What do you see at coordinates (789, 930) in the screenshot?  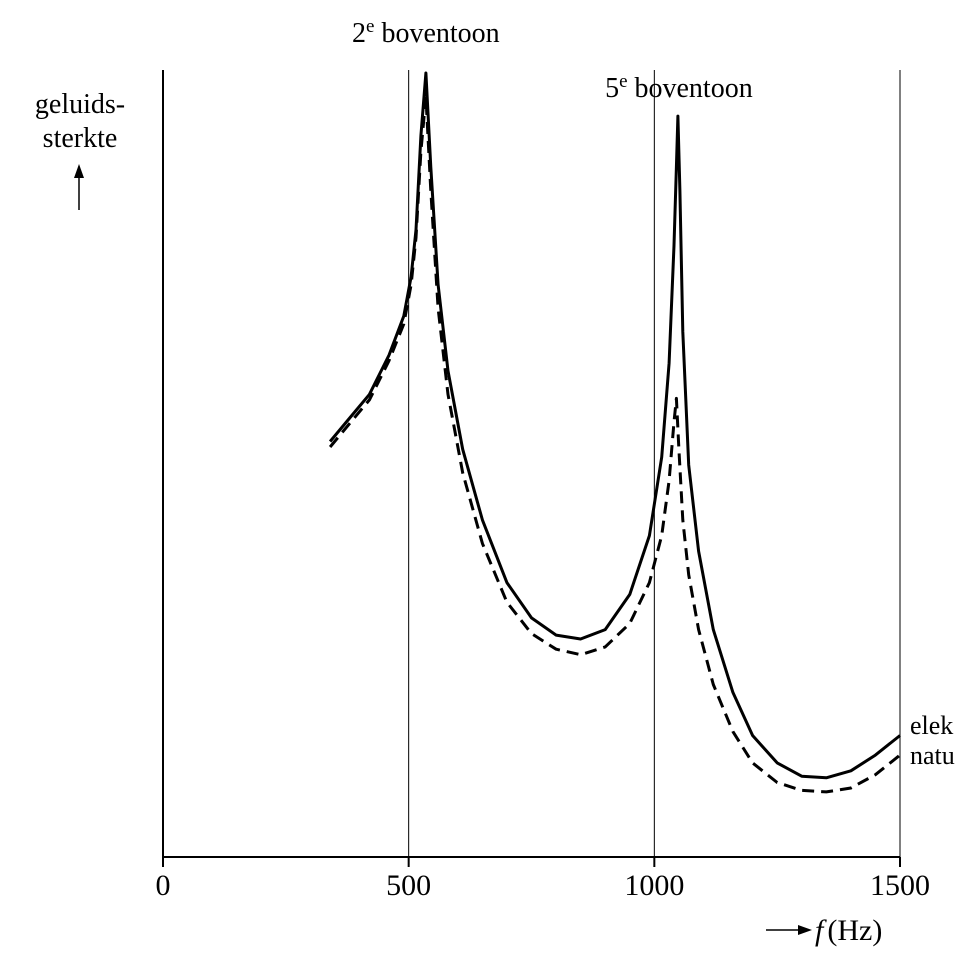 I see `x-axis-arrow-icon` at bounding box center [789, 930].